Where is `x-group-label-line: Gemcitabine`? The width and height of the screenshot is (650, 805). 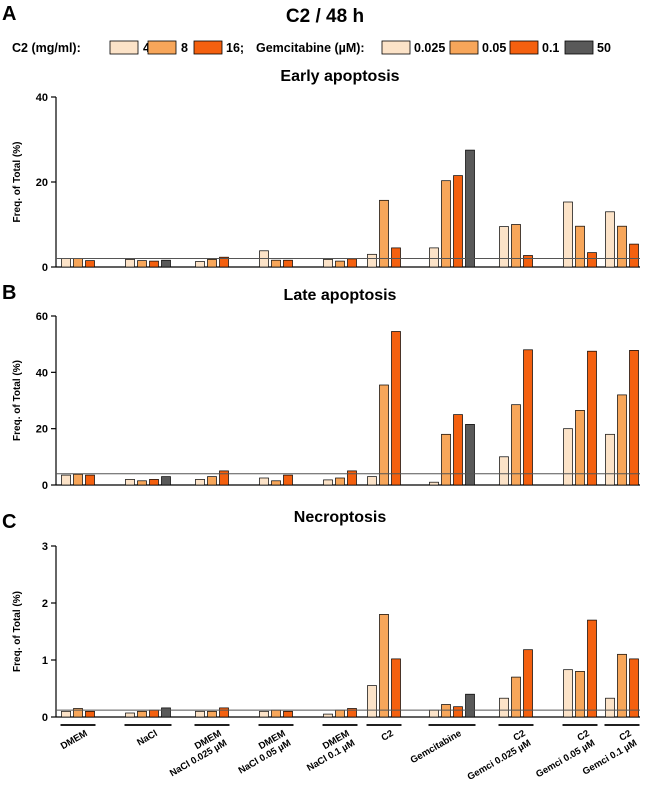 x-group-label-line: Gemcitabine is located at coordinates (436, 747).